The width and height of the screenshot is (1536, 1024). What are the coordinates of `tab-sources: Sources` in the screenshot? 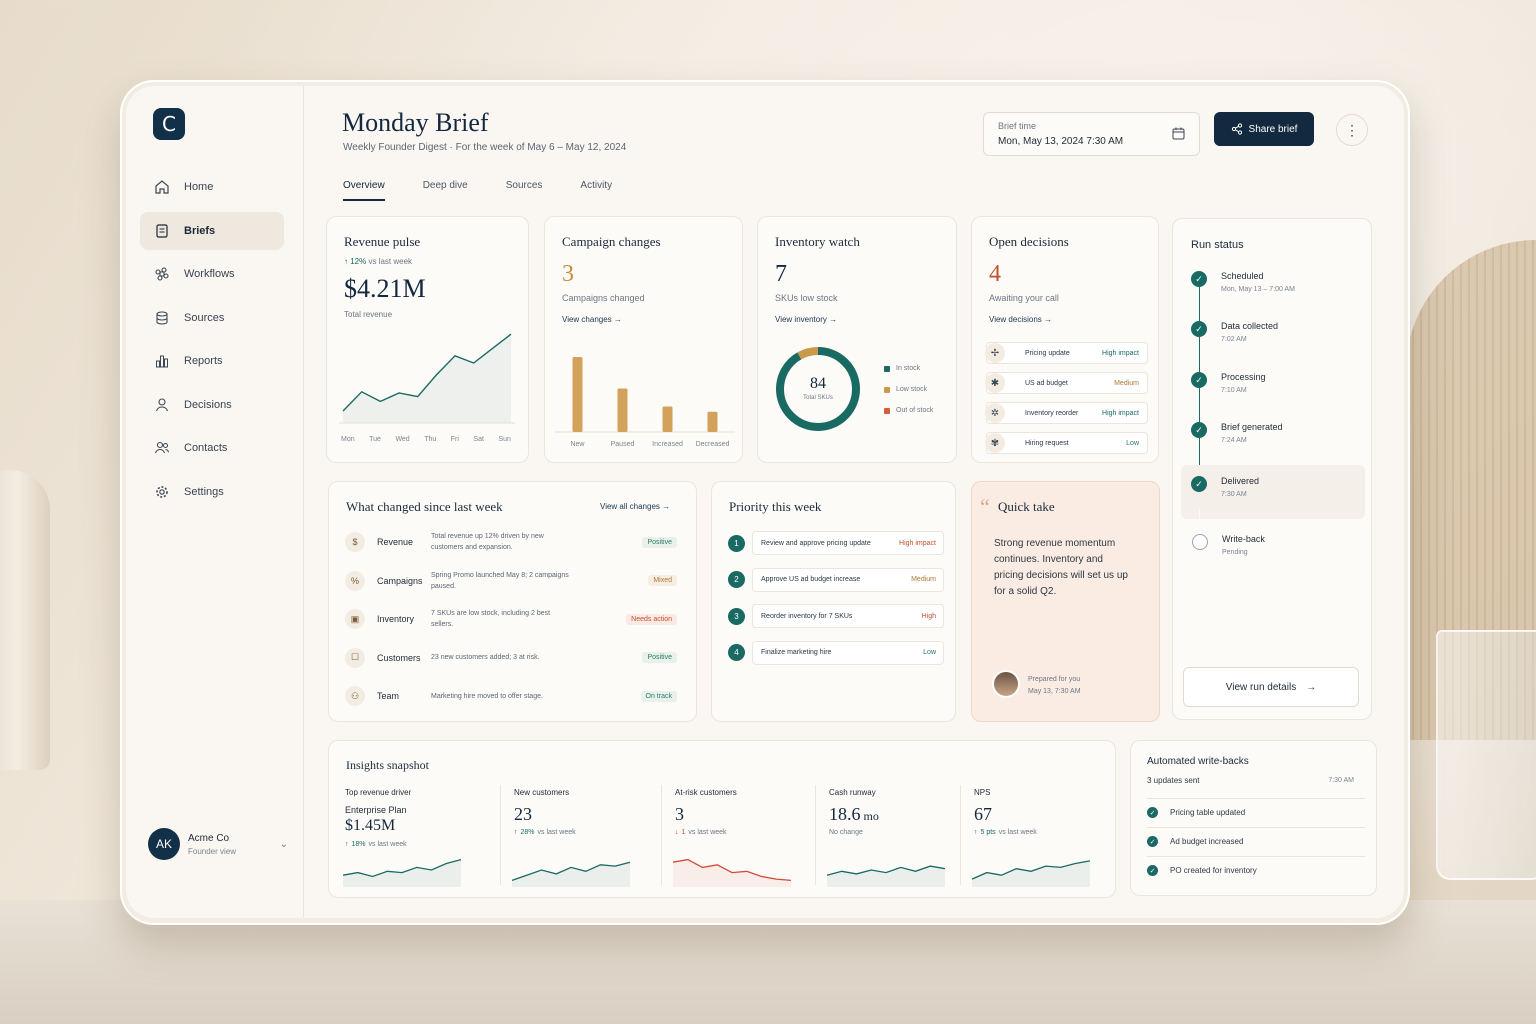 It's located at (524, 185).